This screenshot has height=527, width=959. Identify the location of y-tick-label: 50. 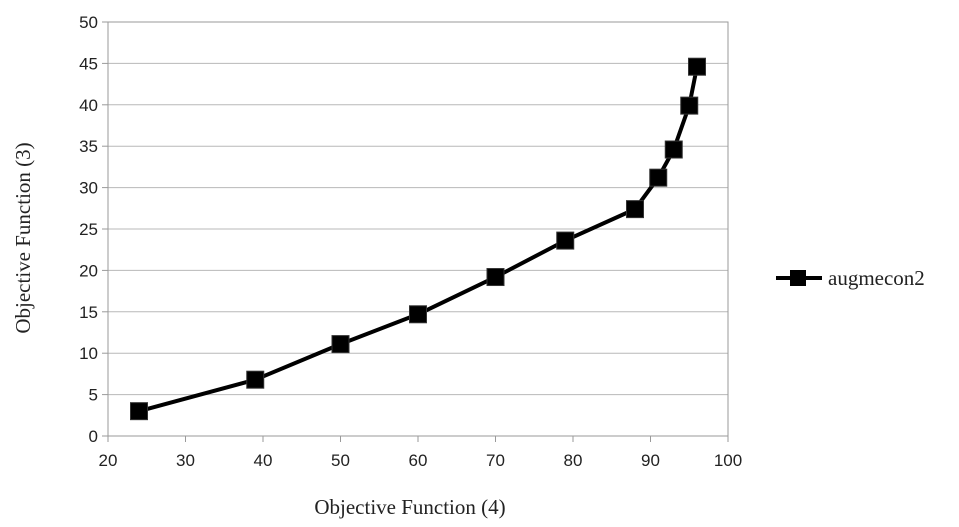
(88, 22).